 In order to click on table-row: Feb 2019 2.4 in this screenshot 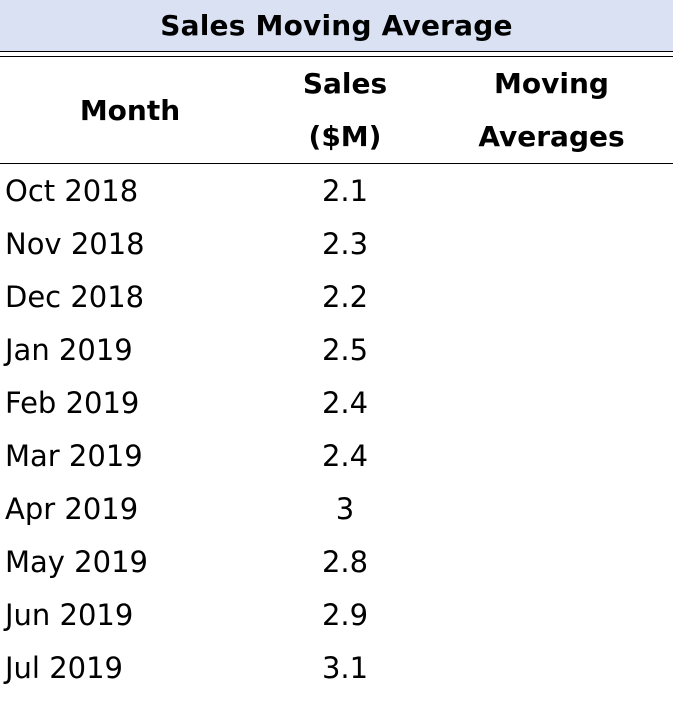, I will do `click(336, 403)`.